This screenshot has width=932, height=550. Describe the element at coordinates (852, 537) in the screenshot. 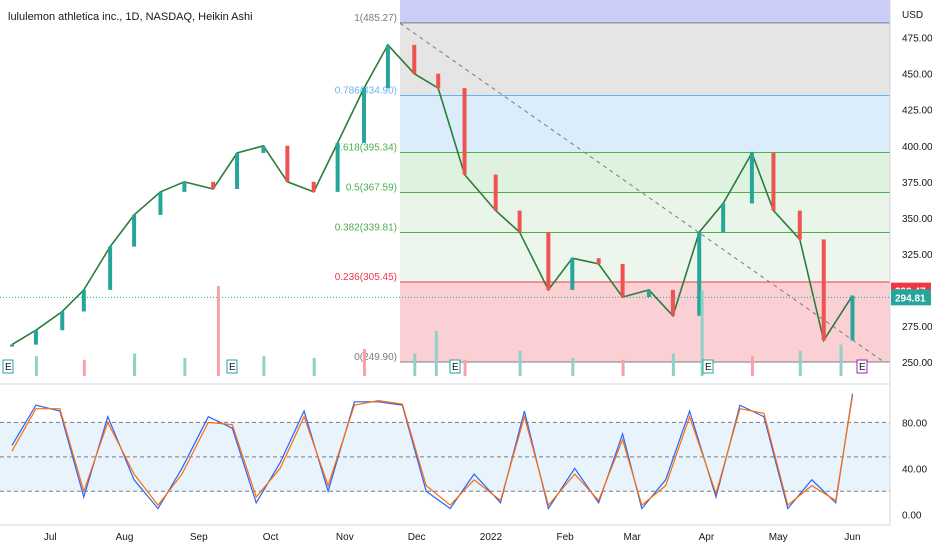

I see `time-tick: Jun` at that location.